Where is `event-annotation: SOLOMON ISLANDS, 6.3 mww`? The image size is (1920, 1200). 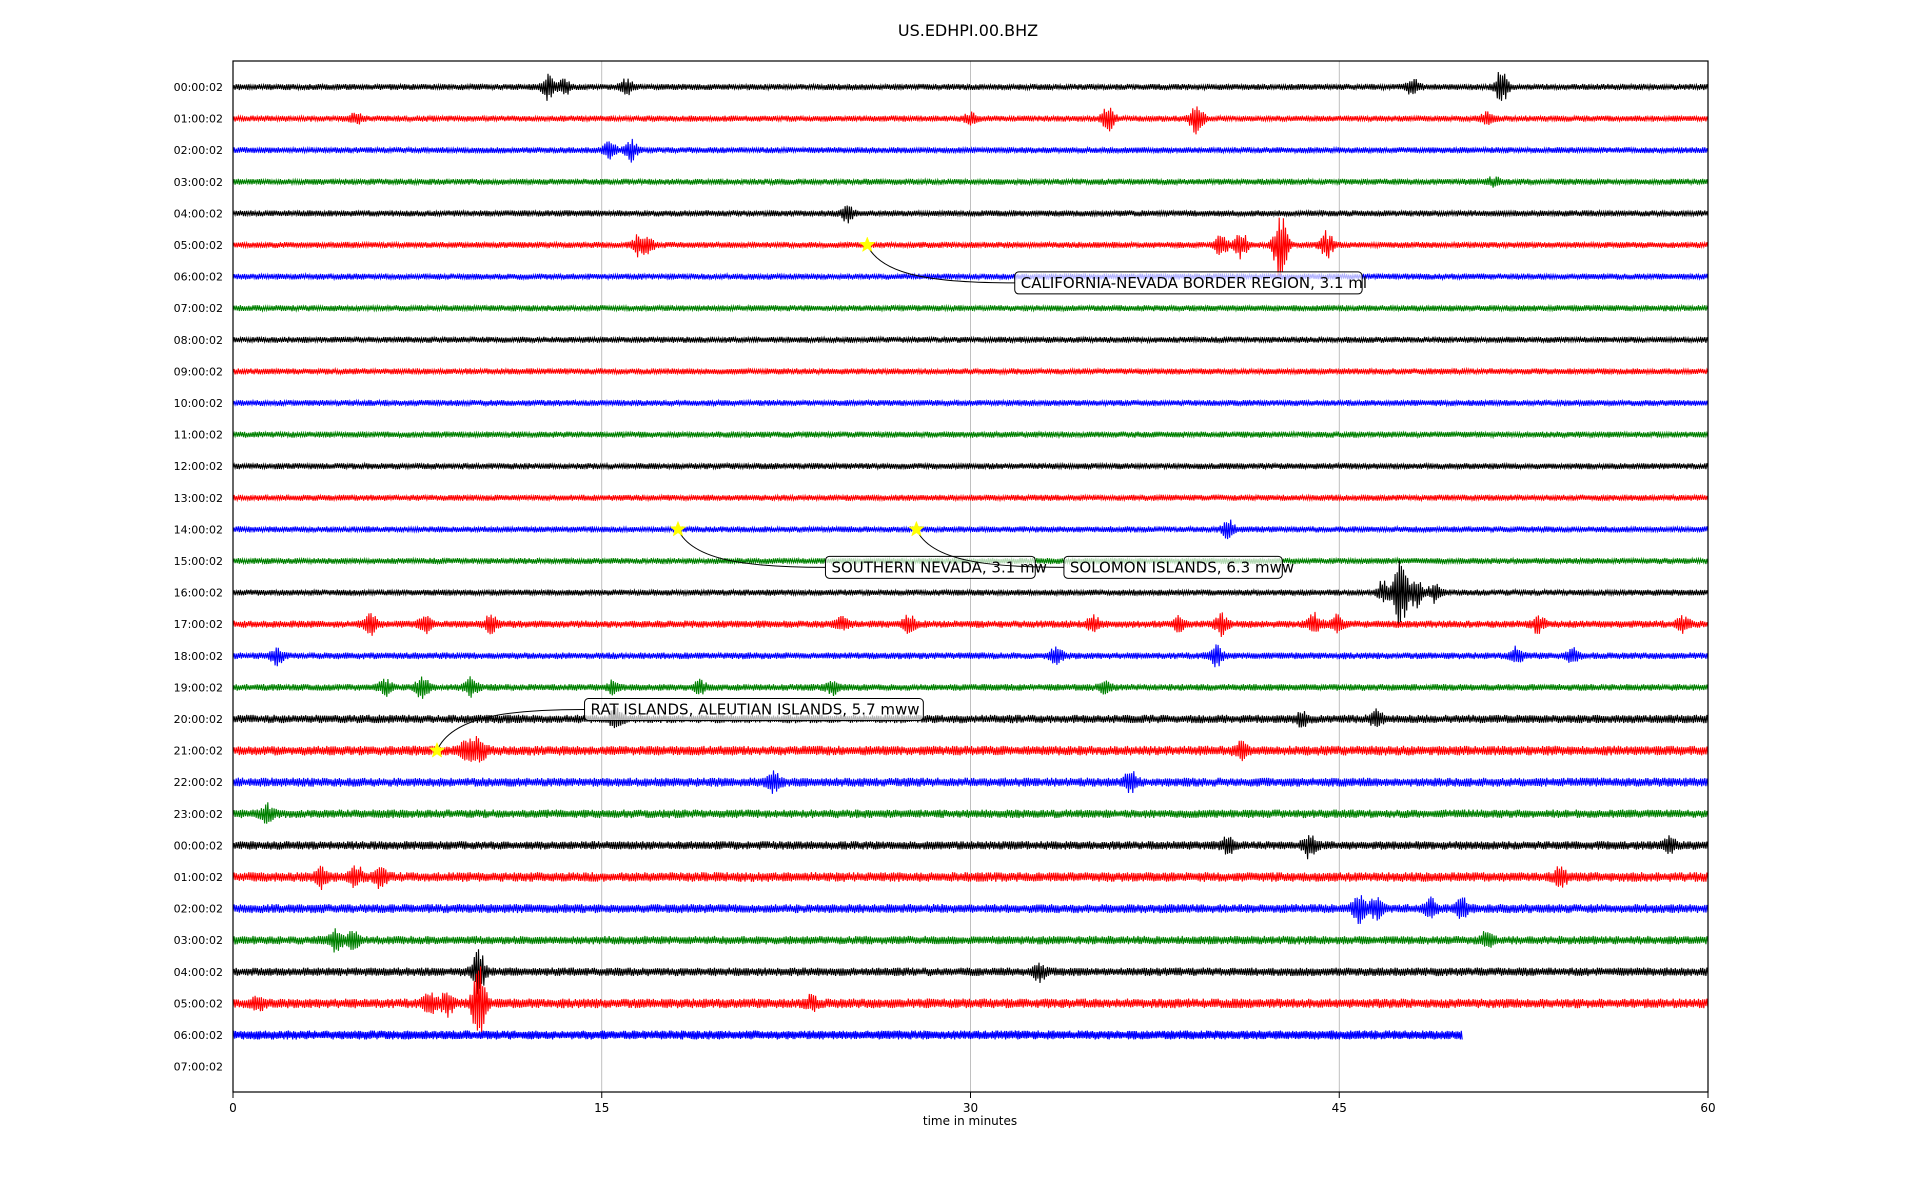
event-annotation: SOLOMON ISLANDS, 6.3 mww is located at coordinates (1101, 549).